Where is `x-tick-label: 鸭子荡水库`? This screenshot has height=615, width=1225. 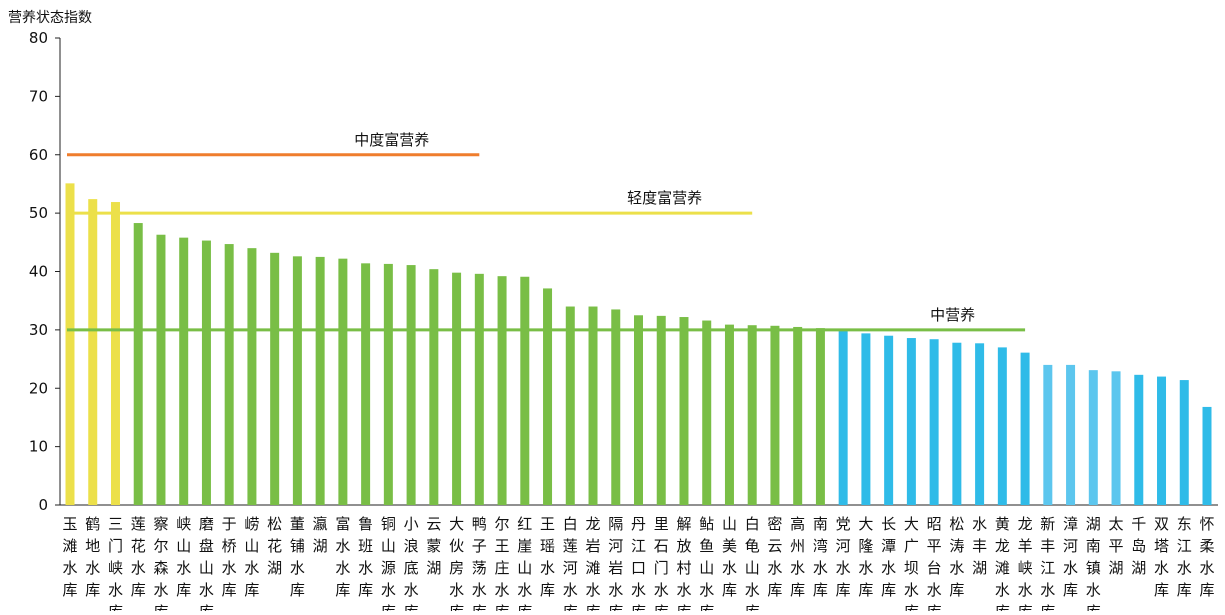
x-tick-label: 鸭子荡水库 is located at coordinates (479, 563).